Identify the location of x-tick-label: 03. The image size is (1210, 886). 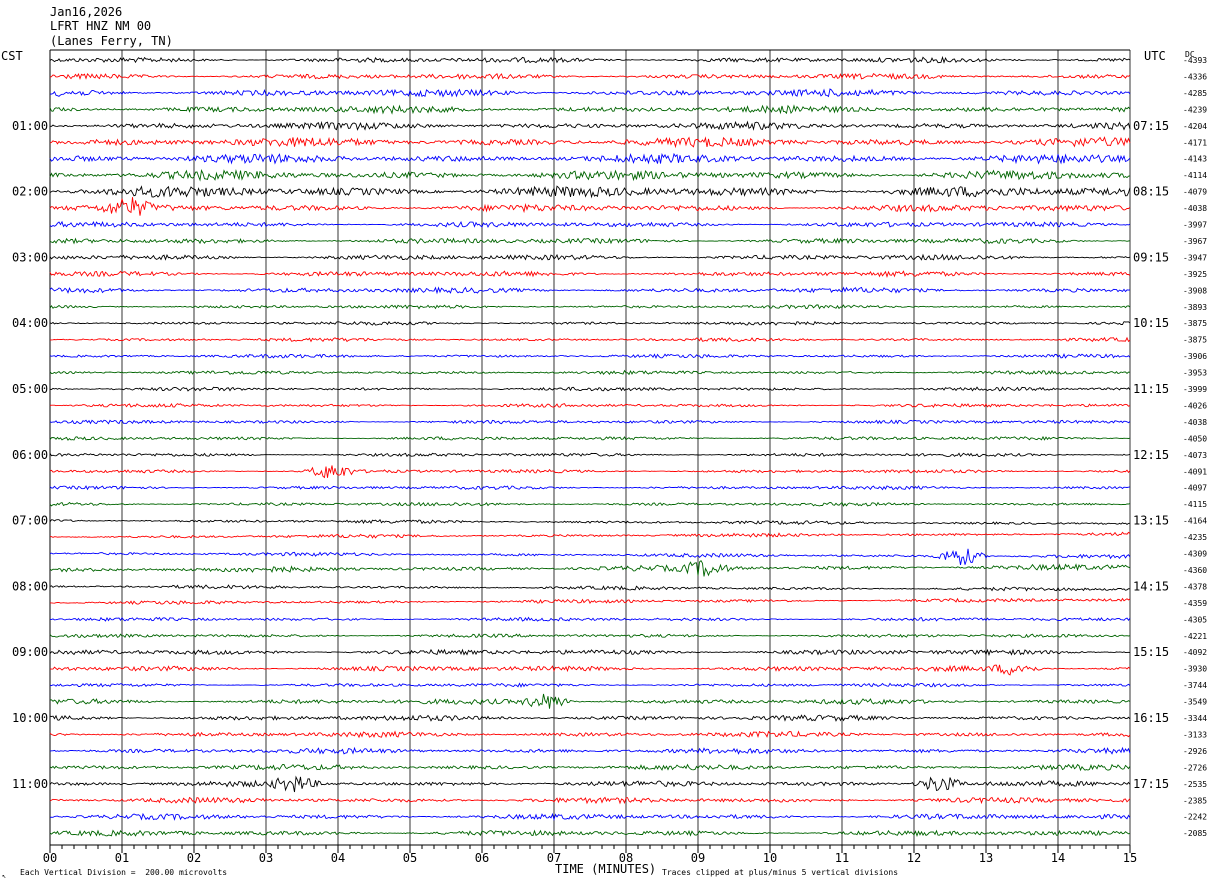
(266, 858).